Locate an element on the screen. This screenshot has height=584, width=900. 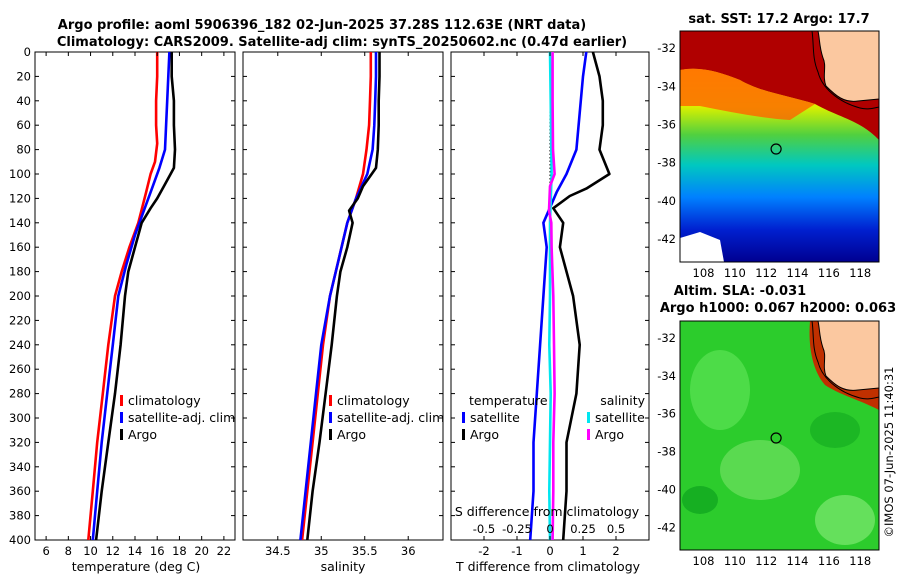
y-tick-label: 80 is located at coordinates (23, 150).